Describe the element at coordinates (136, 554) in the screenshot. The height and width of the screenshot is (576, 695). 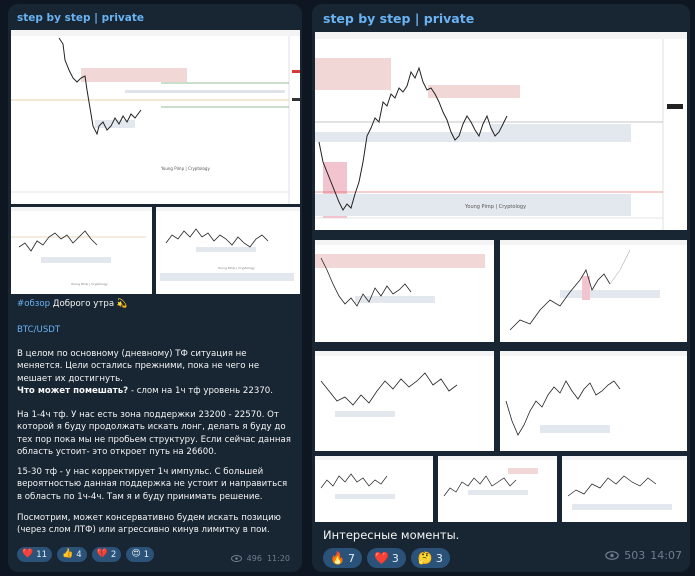
I see `heart-eyes-icon: 😍` at that location.